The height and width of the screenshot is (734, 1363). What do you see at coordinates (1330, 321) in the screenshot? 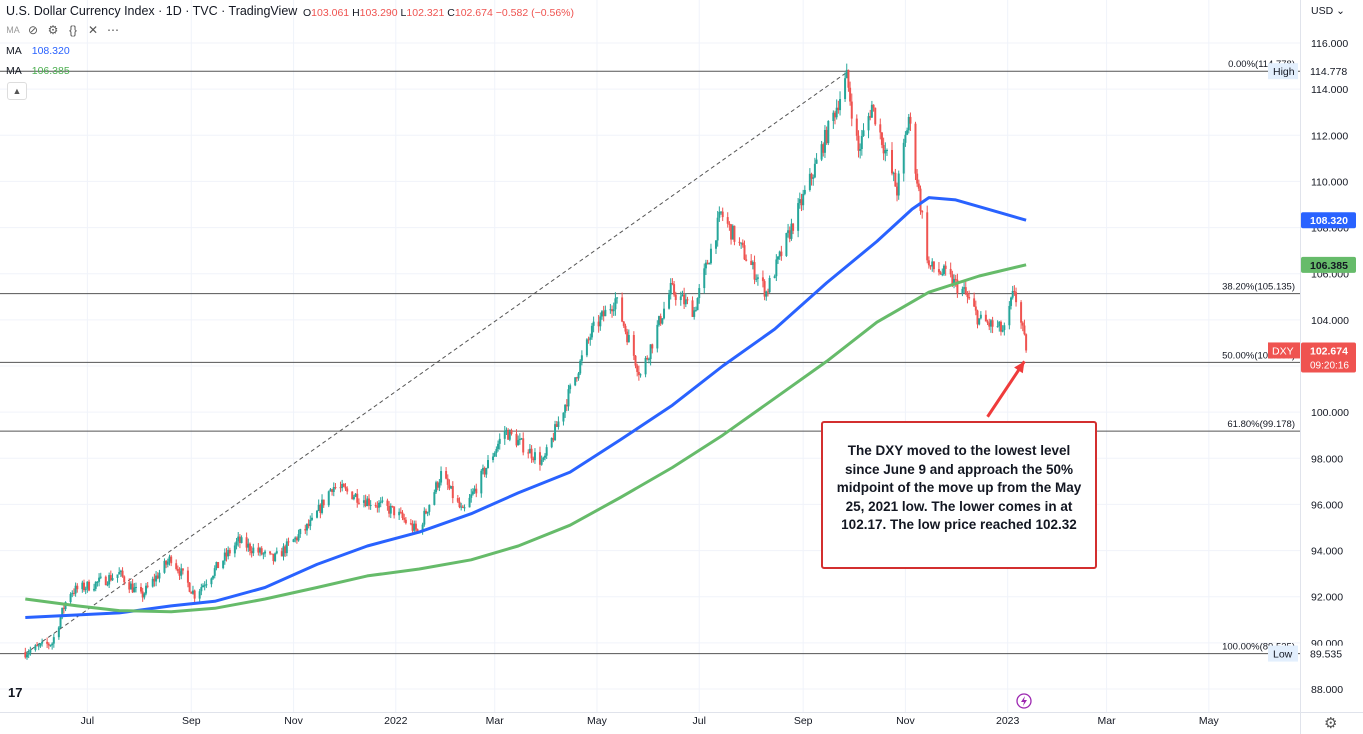
I see `y-tick-label: 104.000` at bounding box center [1330, 321].